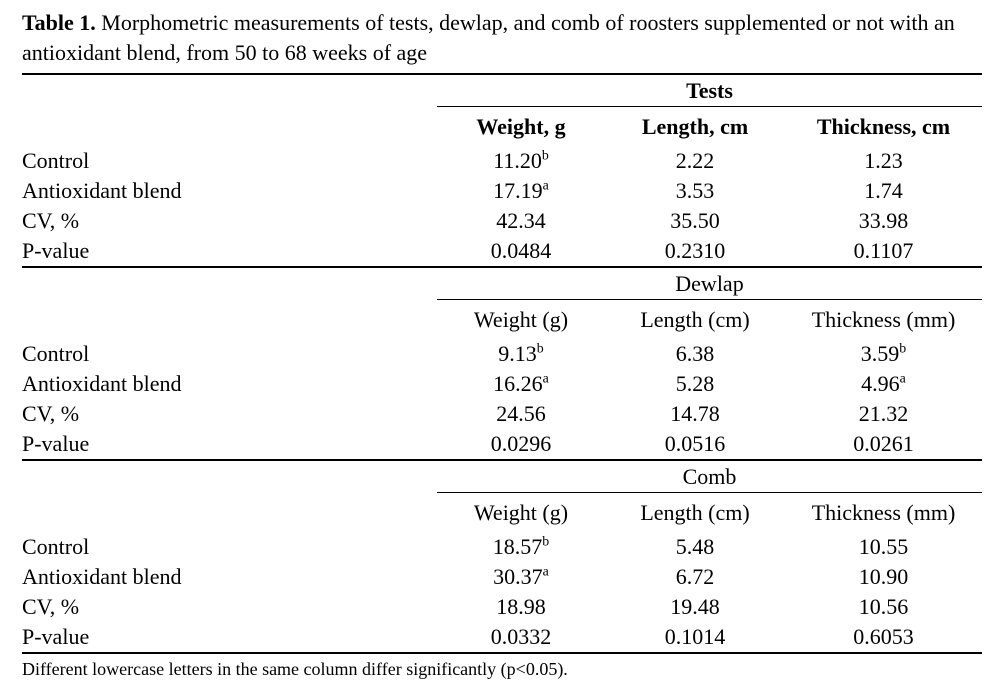 The image size is (1004, 681). I want to click on section-row-comb: Comb, so click(502, 476).